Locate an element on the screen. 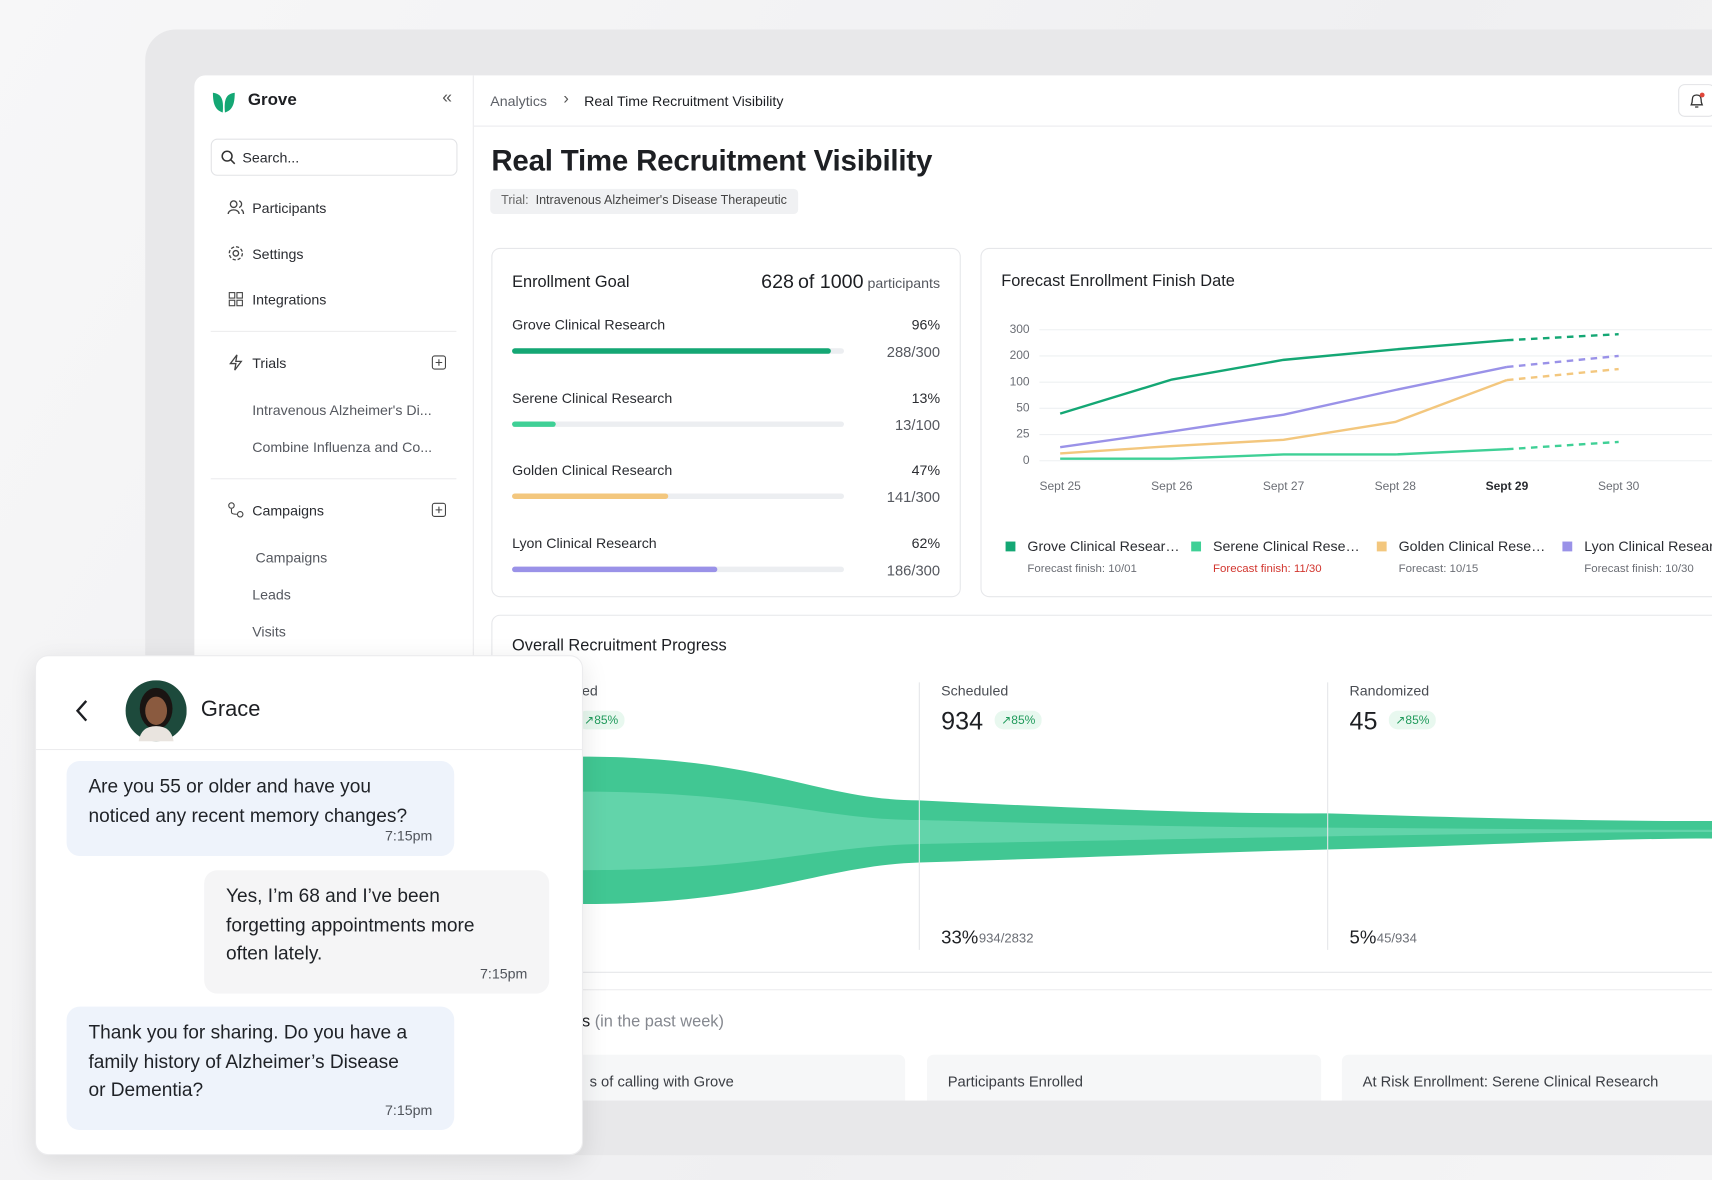  y-tick-label: 0 is located at coordinates (1026, 460).